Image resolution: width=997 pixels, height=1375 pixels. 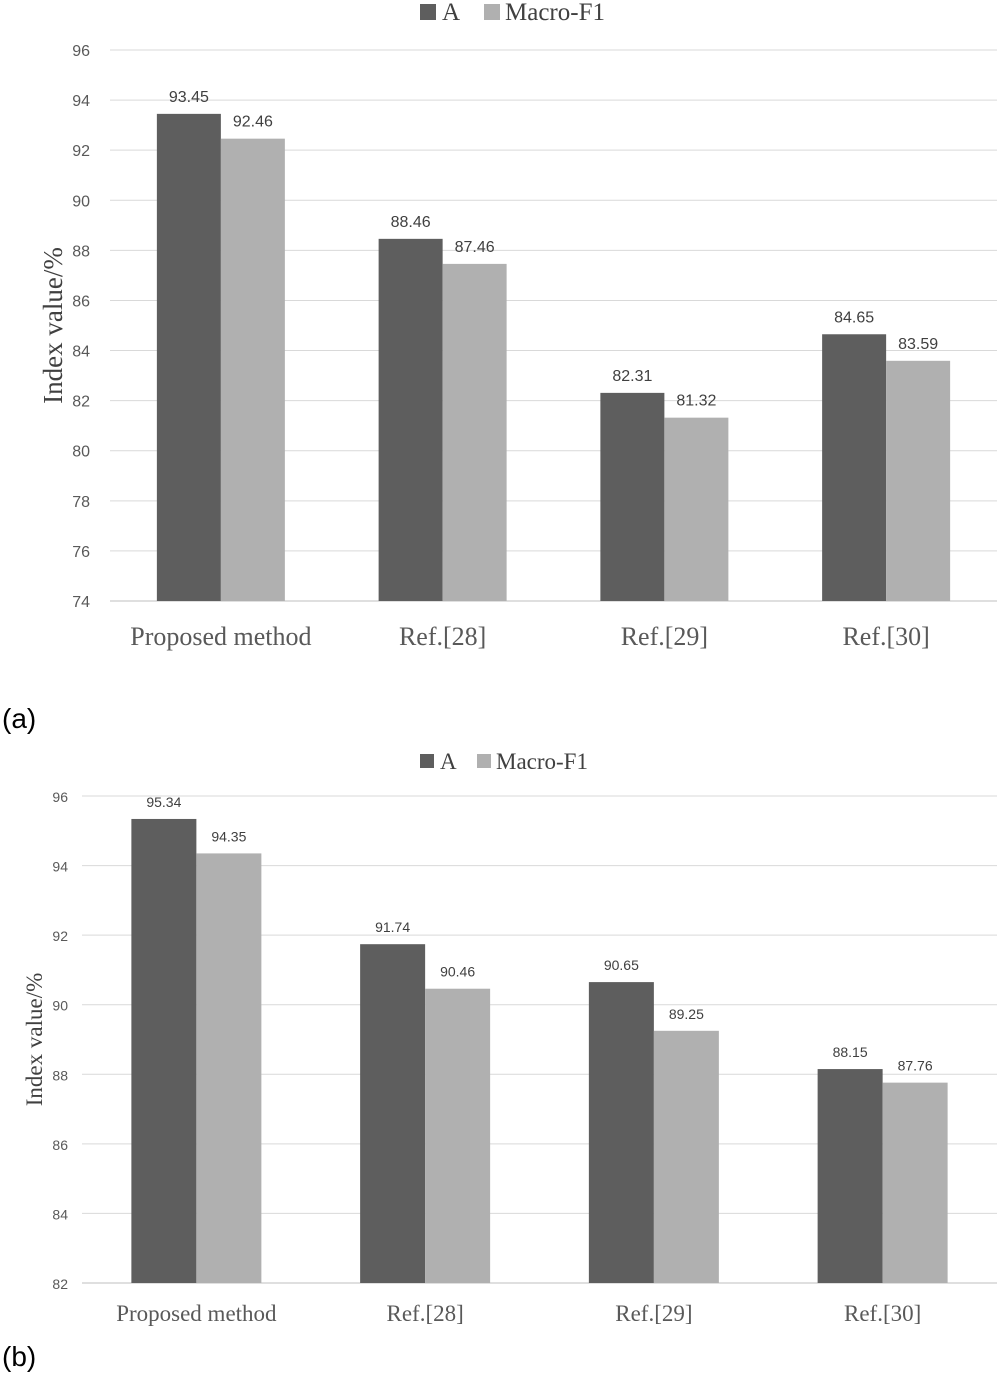 I want to click on data-label: 89.25, so click(x=686, y=1014).